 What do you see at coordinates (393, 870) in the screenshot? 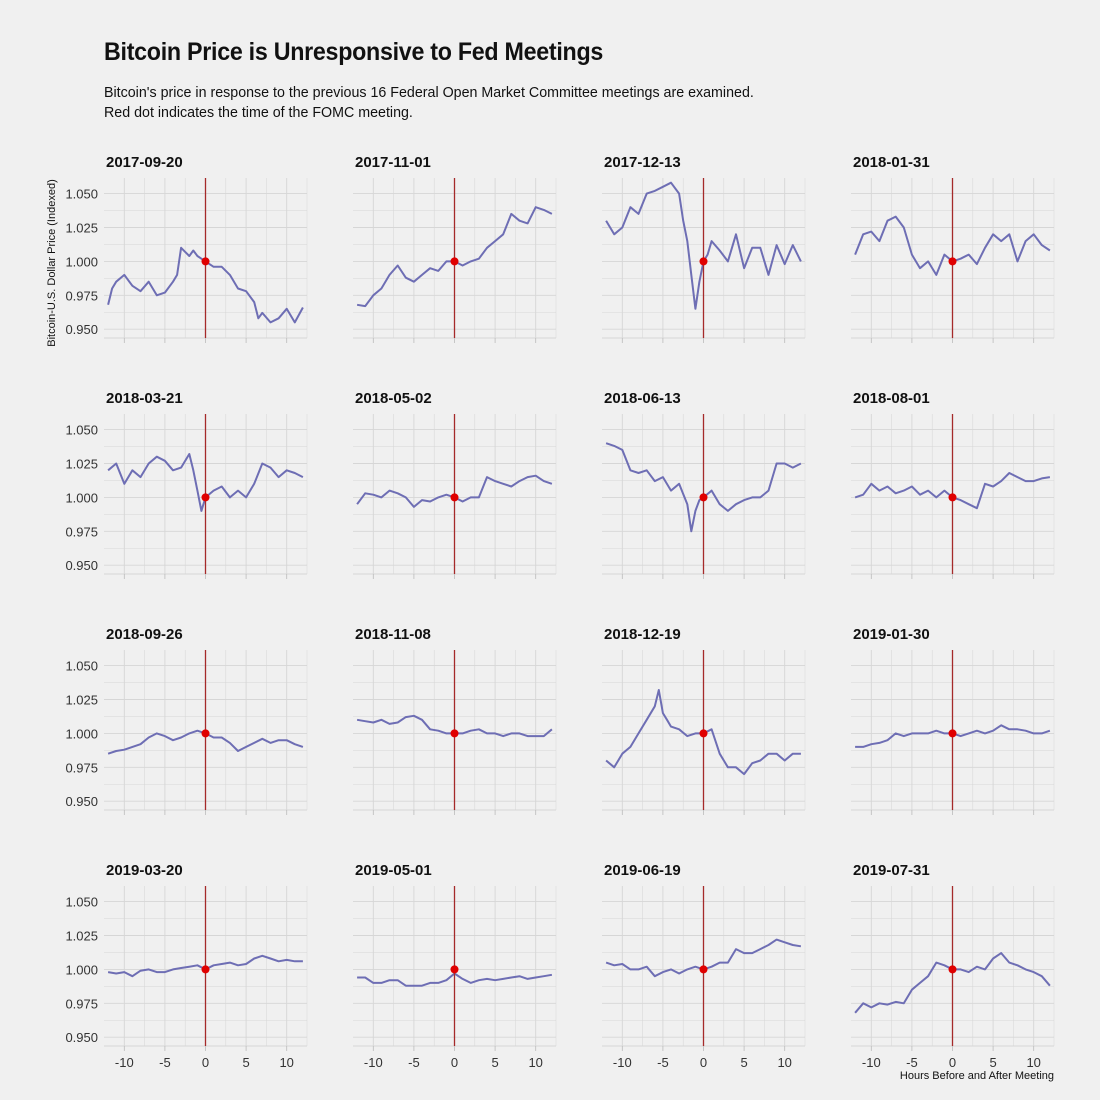
I see `panel-label: 2019-05-01` at bounding box center [393, 870].